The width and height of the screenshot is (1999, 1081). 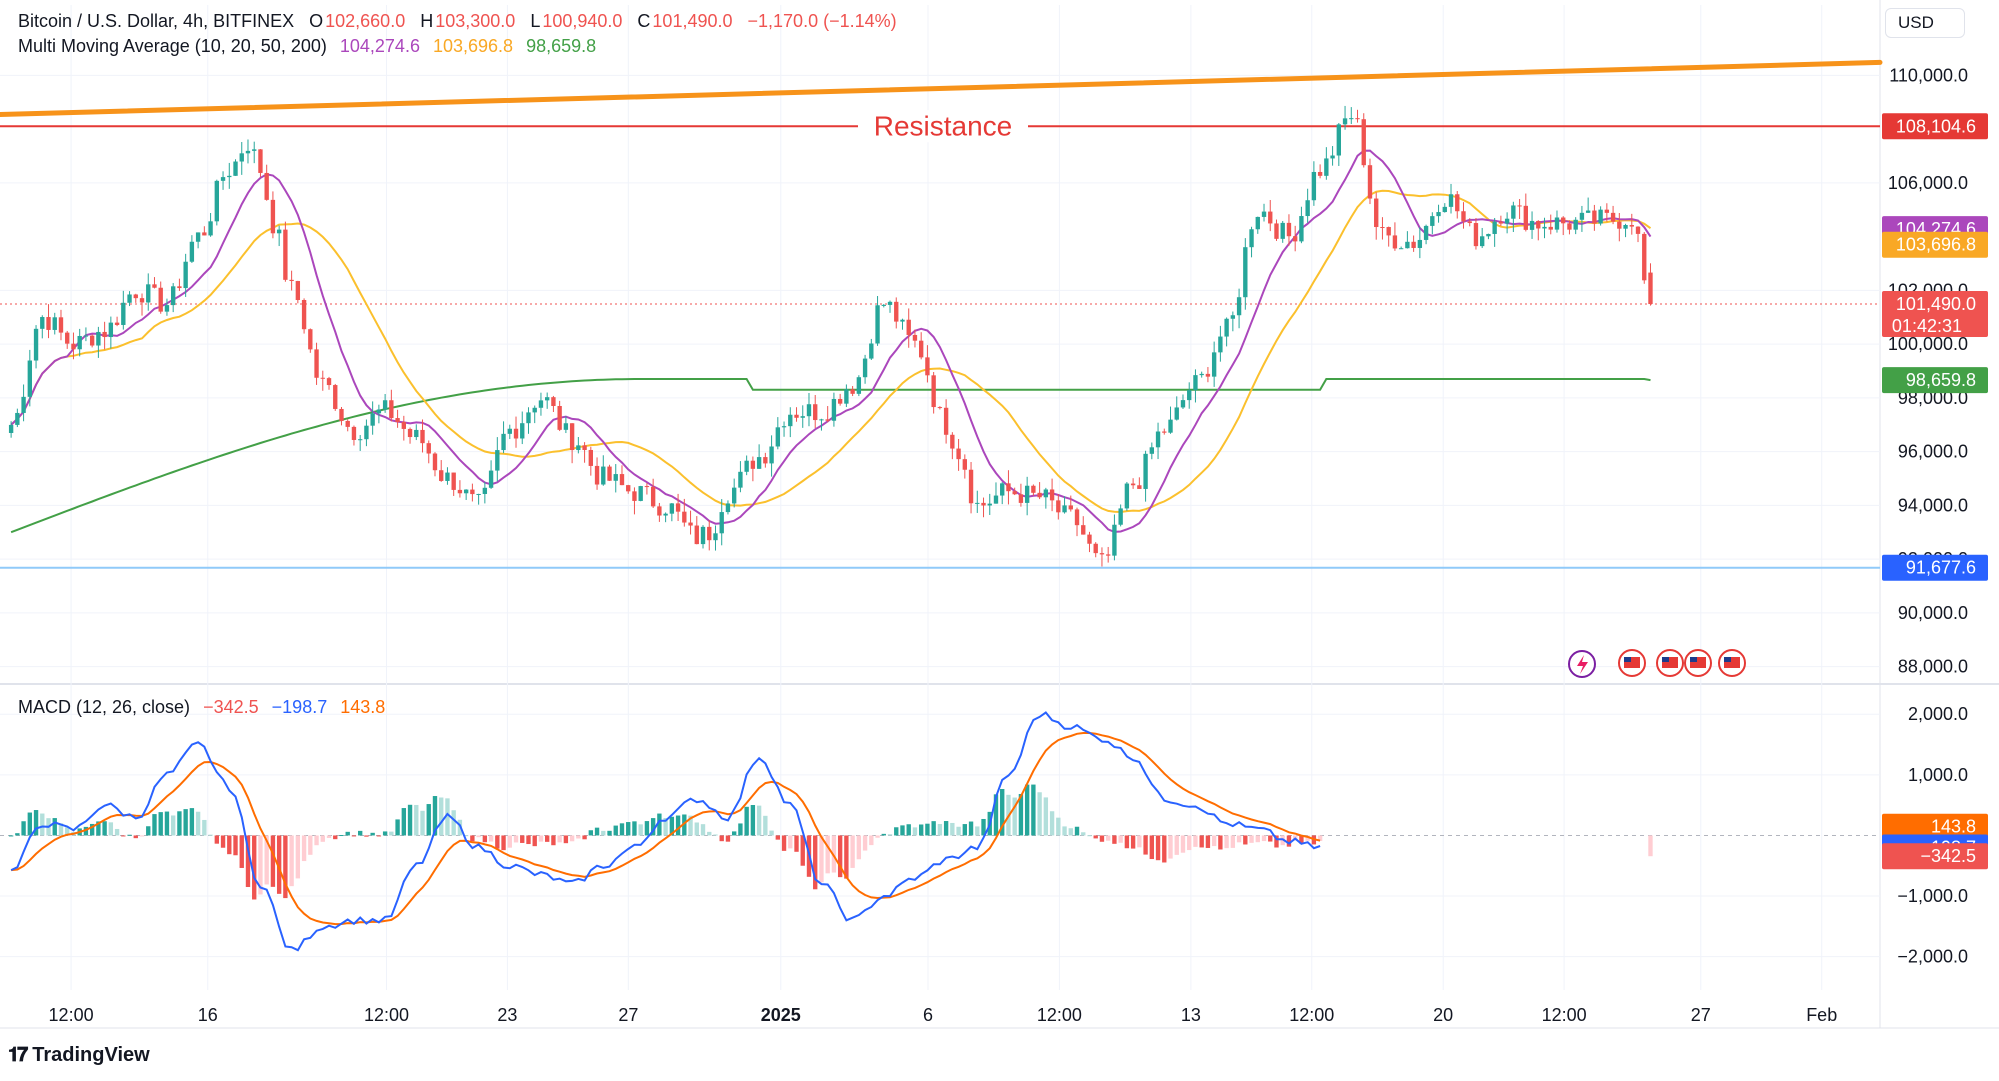 What do you see at coordinates (316, 21) in the screenshot?
I see `open-label: O` at bounding box center [316, 21].